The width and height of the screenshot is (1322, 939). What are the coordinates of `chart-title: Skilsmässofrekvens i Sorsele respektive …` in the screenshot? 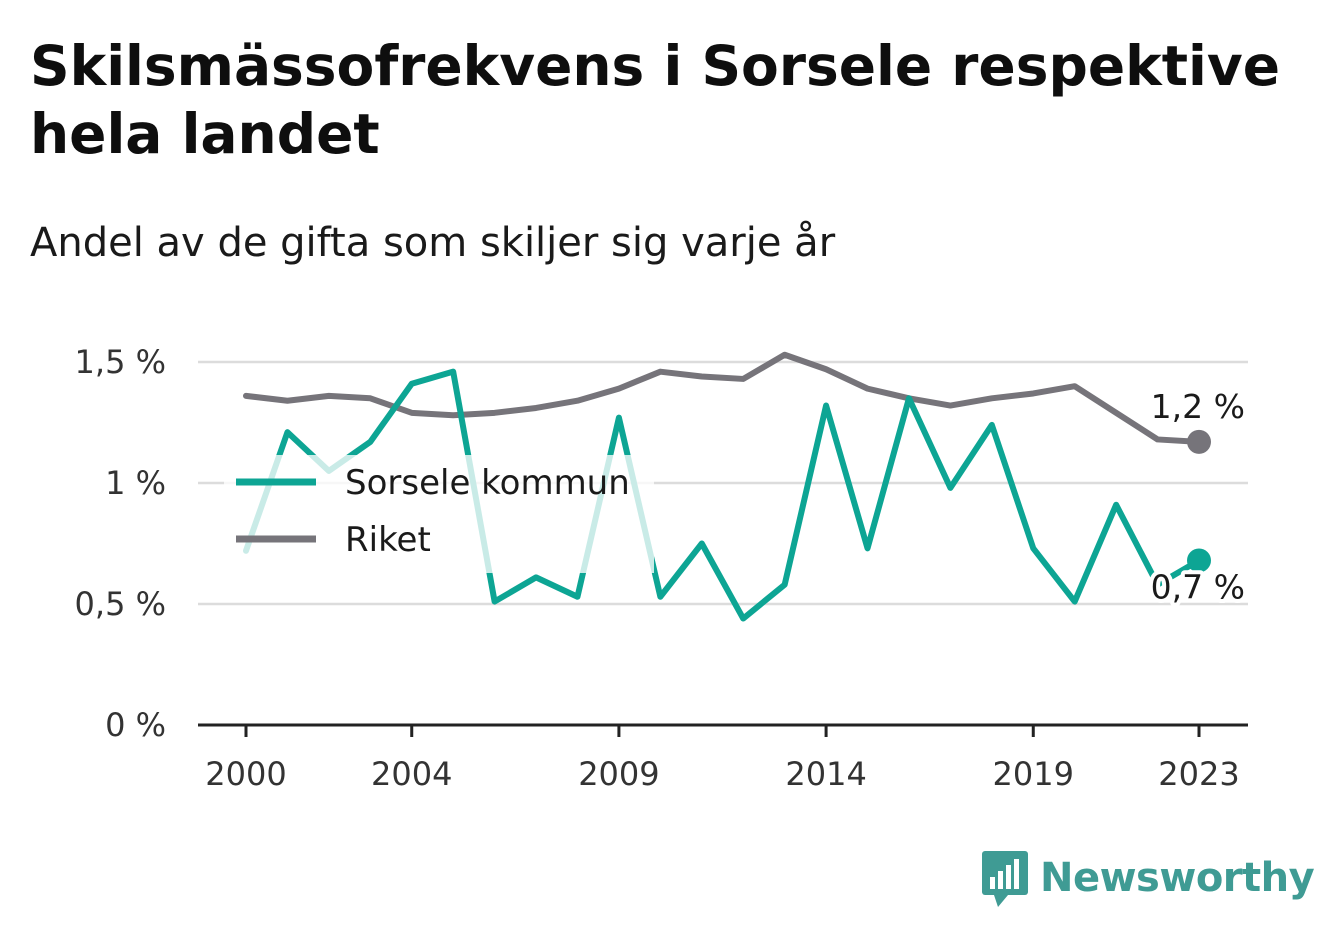 It's located at (655, 100).